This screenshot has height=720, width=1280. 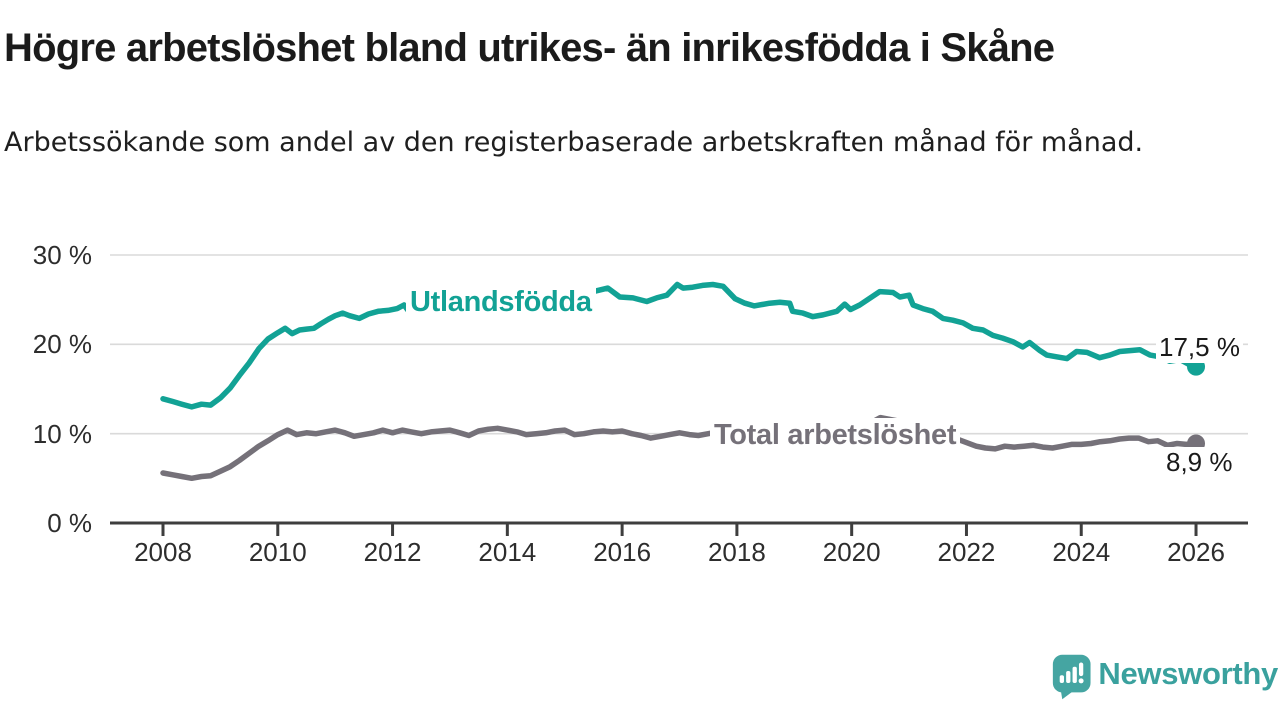 What do you see at coordinates (736, 552) in the screenshot?
I see `x-tick-label-2018: 2018` at bounding box center [736, 552].